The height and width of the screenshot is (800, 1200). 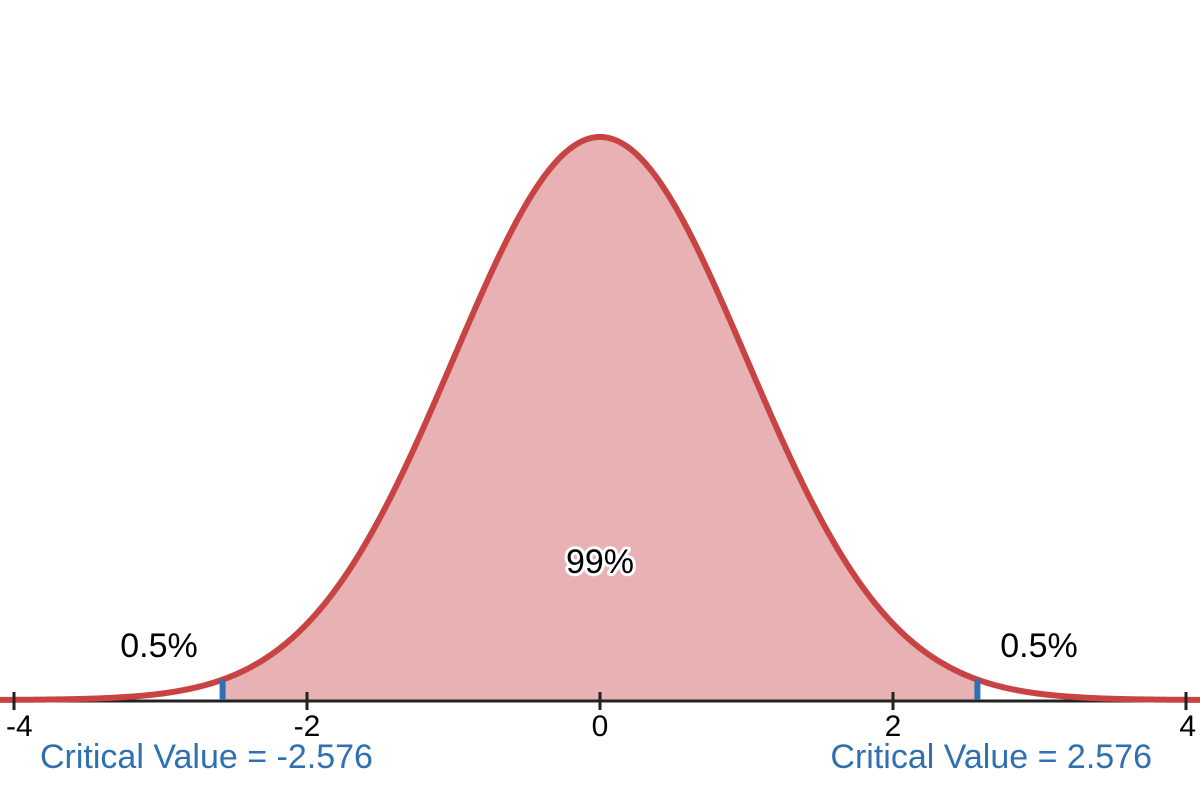 What do you see at coordinates (159, 646) in the screenshot?
I see `left-tail-label: 0.5%` at bounding box center [159, 646].